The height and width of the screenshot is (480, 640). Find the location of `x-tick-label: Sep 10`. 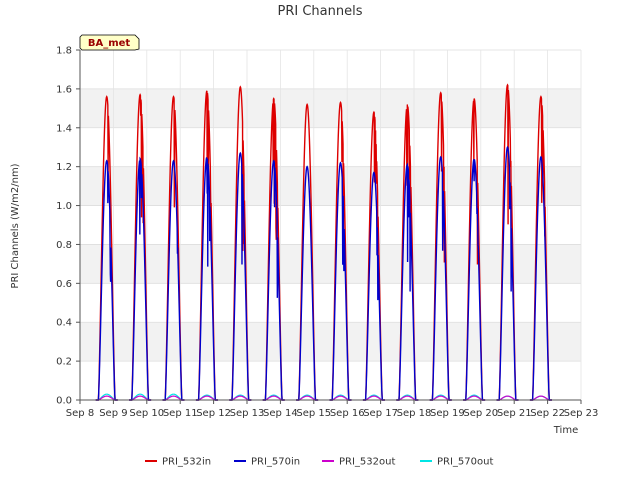

x-tick-label: Sep 10 is located at coordinates (146, 413).